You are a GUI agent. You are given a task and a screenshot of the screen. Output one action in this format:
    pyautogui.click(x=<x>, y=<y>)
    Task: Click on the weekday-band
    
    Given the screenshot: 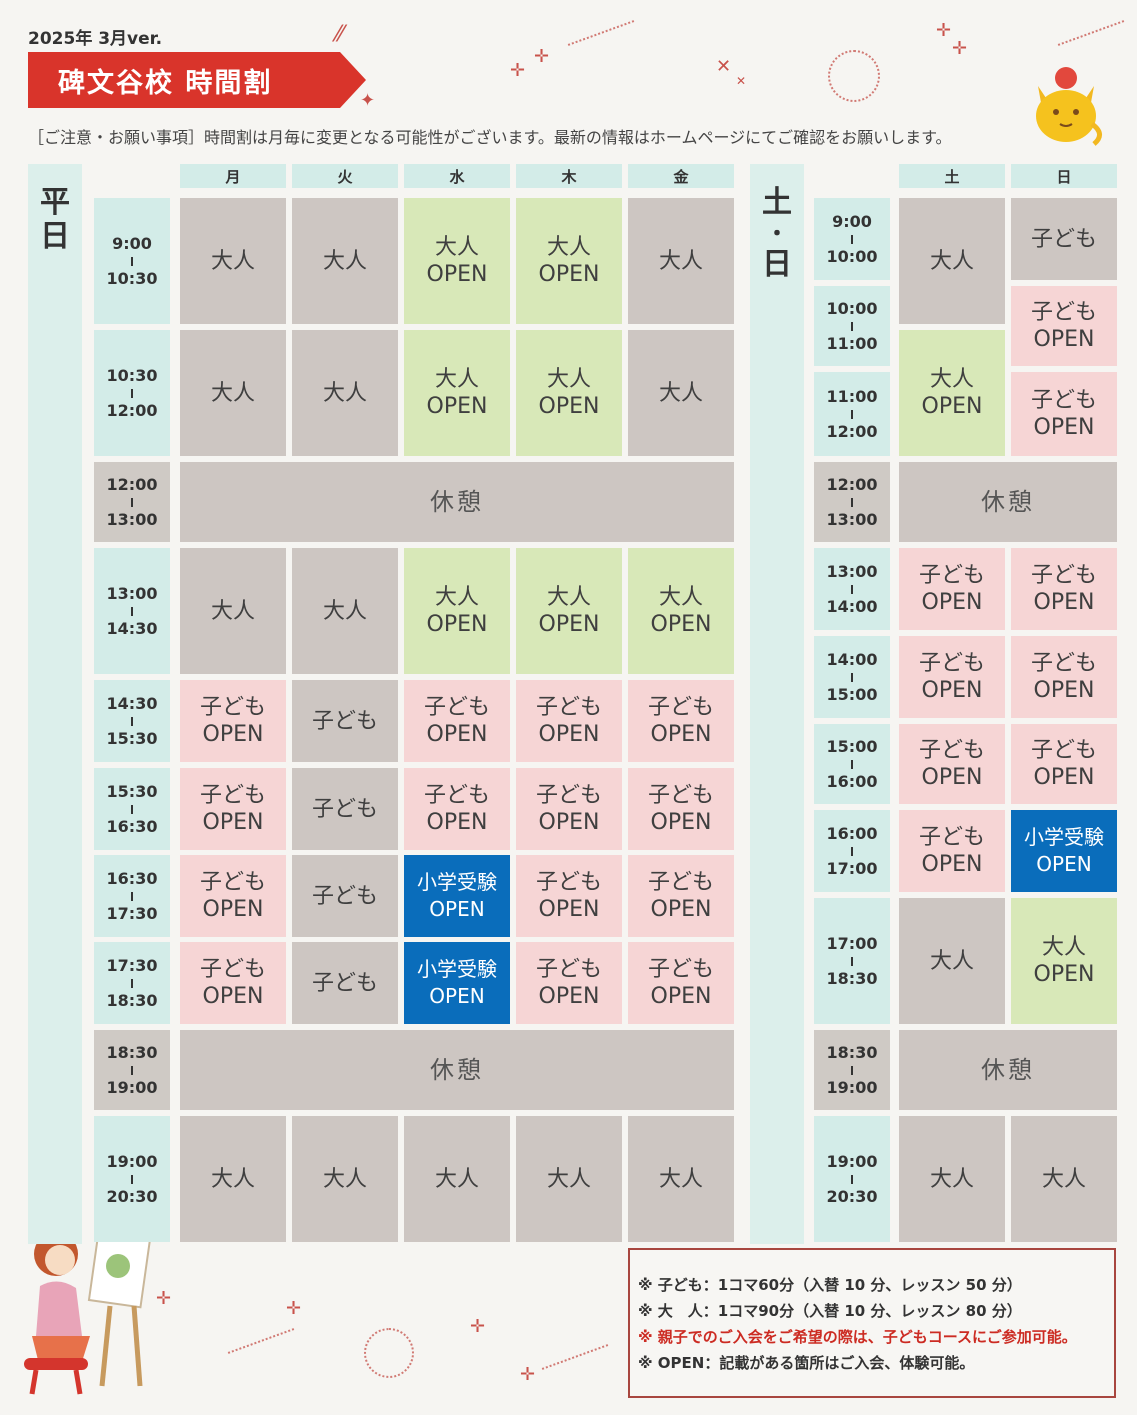 What is the action you would take?
    pyautogui.click(x=55, y=704)
    